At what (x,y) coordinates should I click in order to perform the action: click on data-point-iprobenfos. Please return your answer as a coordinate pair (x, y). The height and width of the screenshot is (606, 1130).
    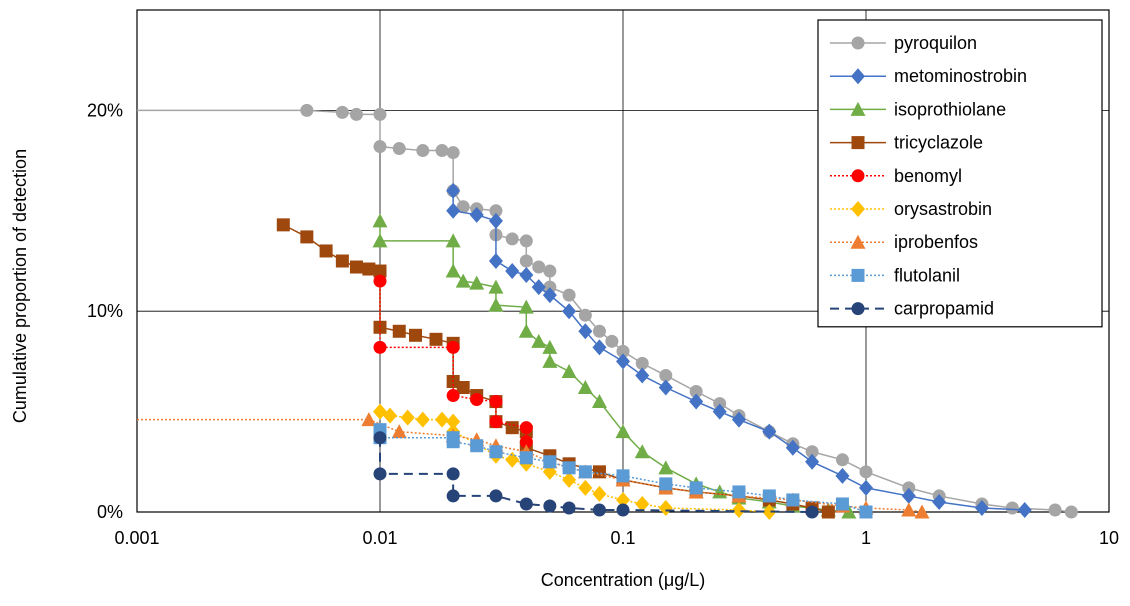
    Looking at the image, I should click on (369, 419).